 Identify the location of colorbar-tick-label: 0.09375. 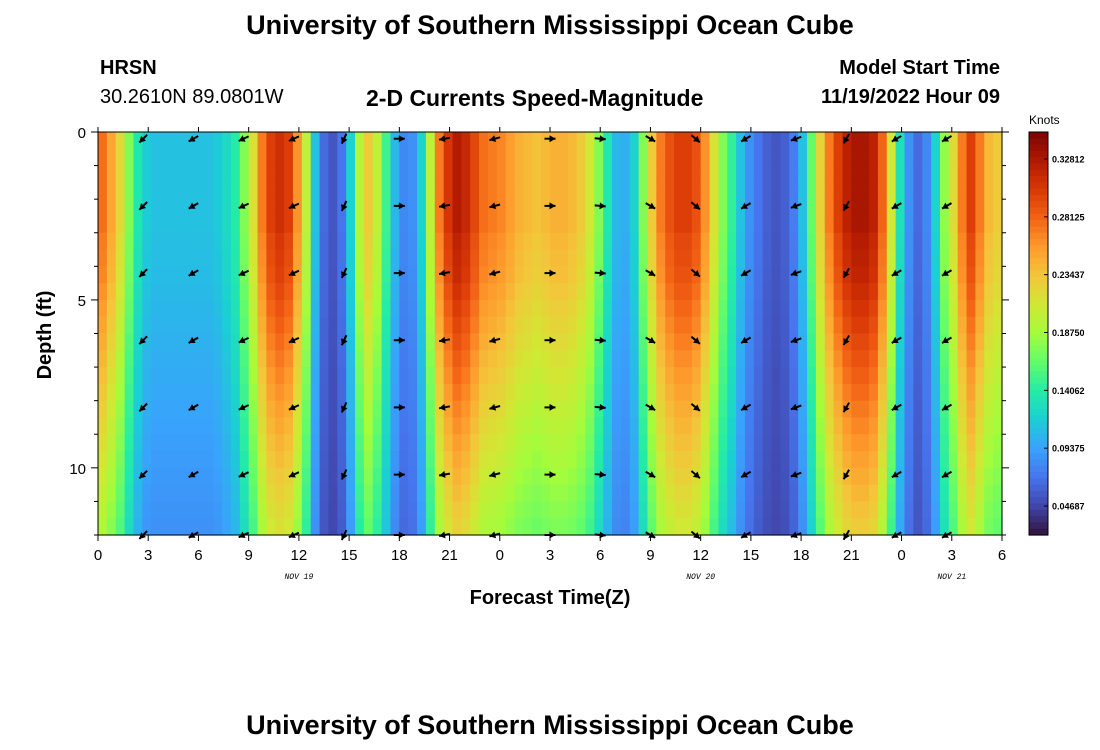
(1068, 449).